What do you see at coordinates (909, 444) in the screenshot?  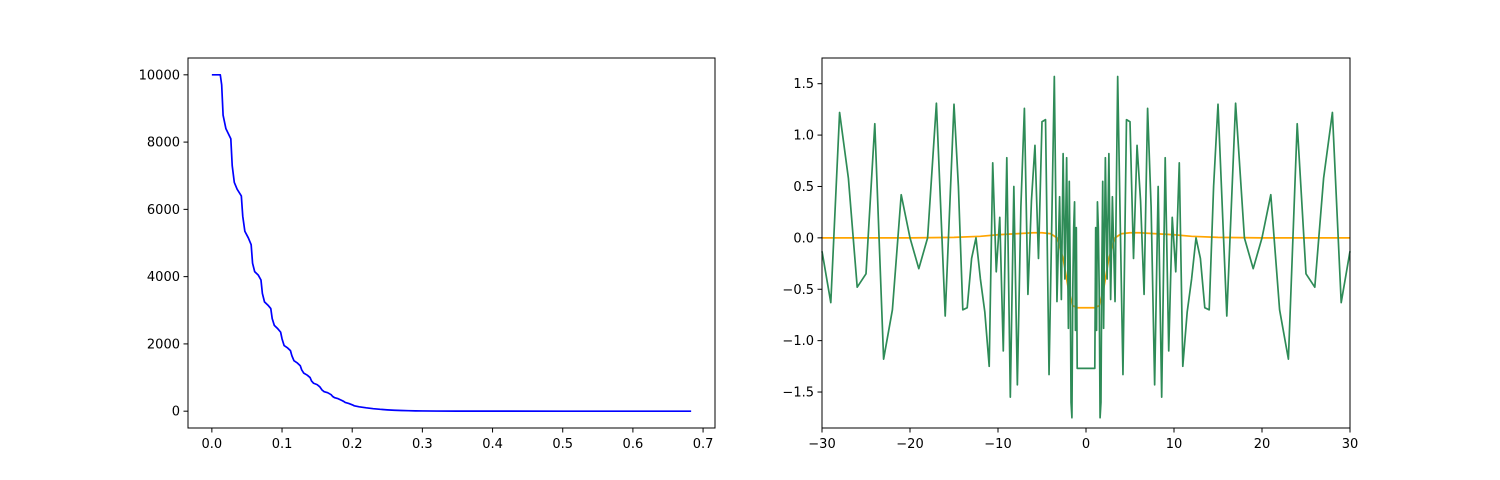 I see `right-chart-x-tick-label: −20` at bounding box center [909, 444].